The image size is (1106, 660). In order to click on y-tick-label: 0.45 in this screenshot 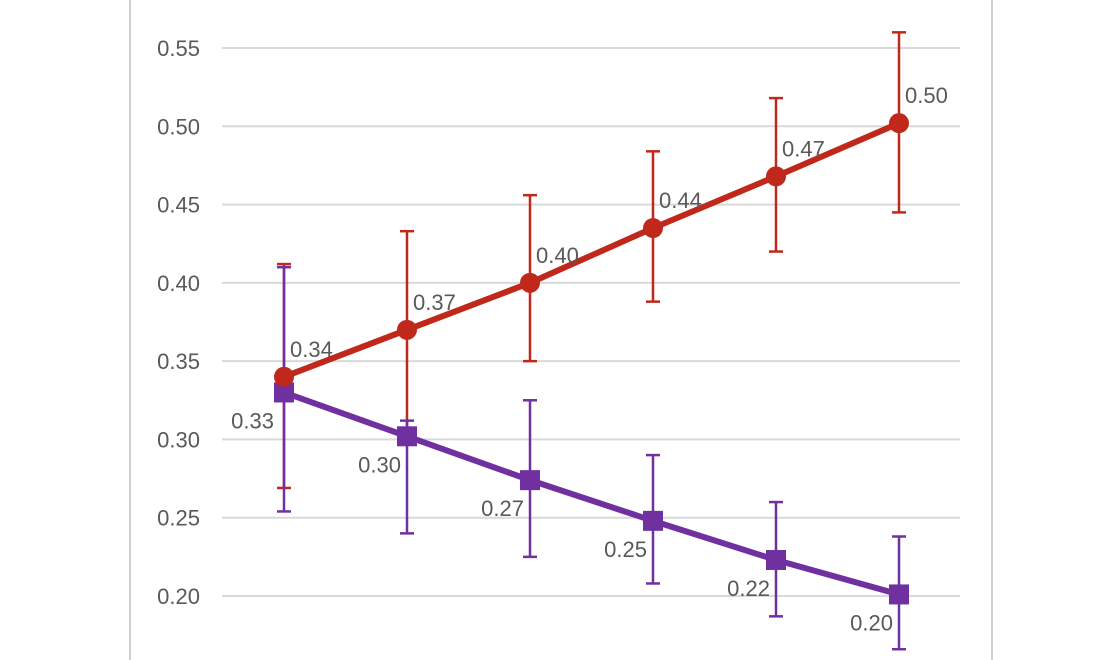, I will do `click(178, 205)`.